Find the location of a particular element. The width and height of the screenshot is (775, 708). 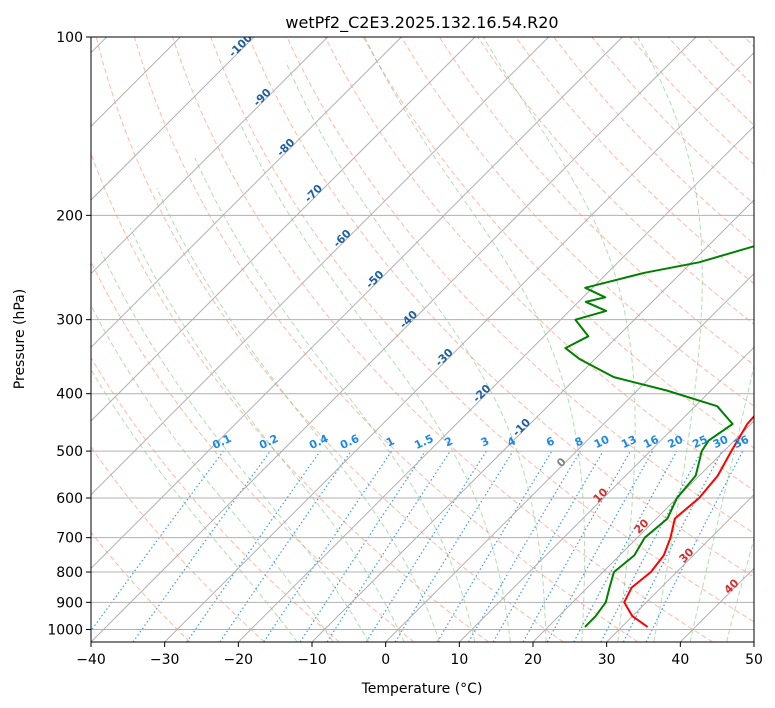

y-tick-label: 1000 is located at coordinates (65, 630).